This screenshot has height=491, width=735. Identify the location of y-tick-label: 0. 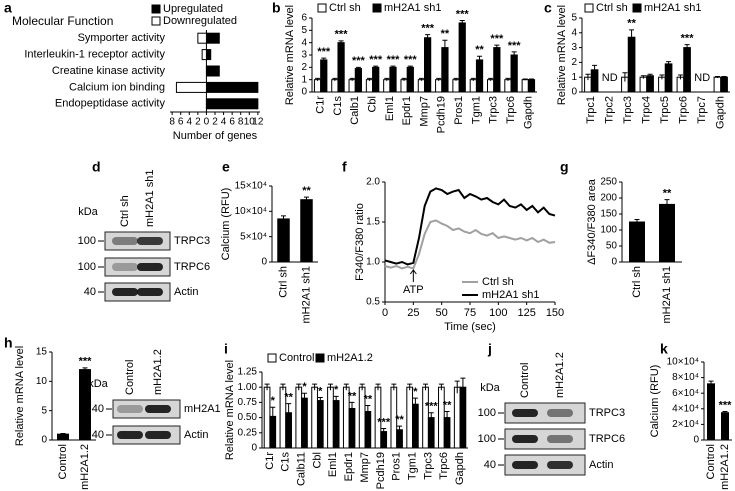
(614, 262).